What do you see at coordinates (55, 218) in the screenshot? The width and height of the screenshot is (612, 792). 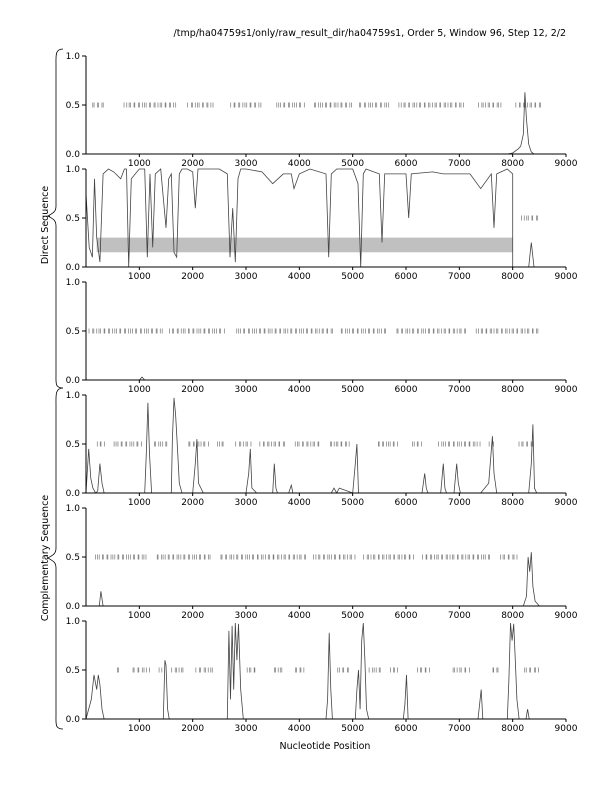 I see `brace-direct` at bounding box center [55, 218].